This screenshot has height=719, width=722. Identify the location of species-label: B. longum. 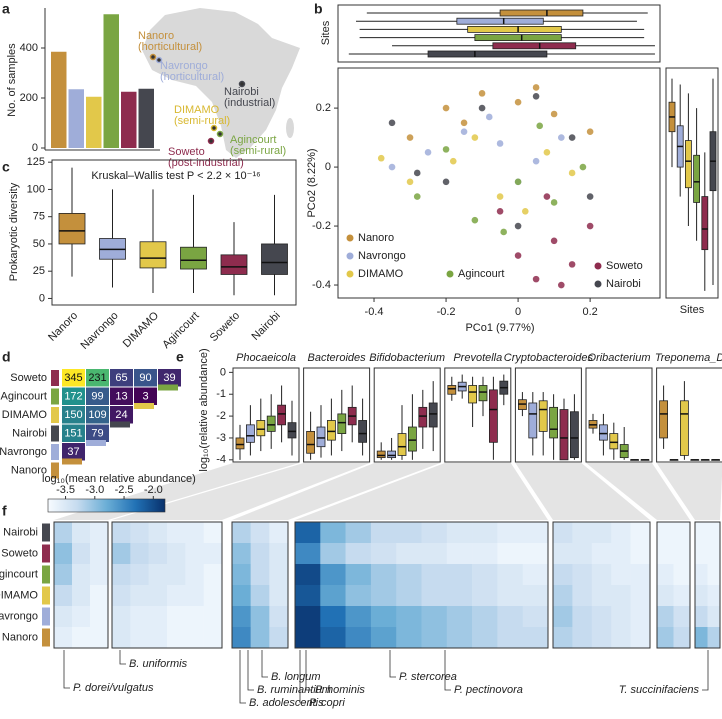
(296, 677).